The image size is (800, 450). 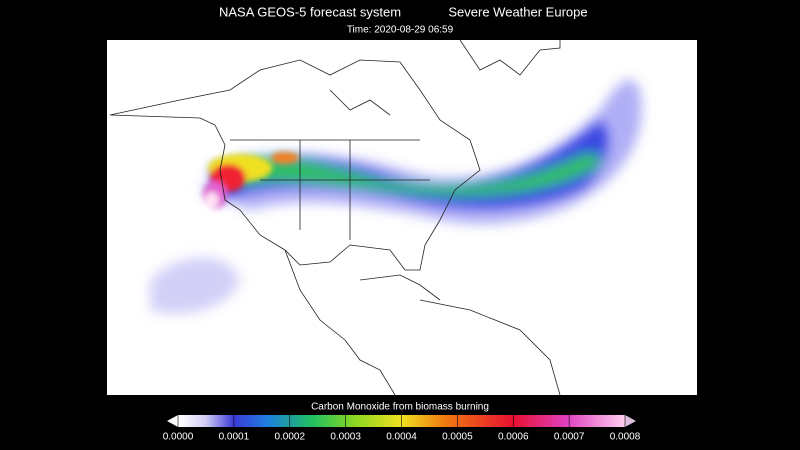 I want to click on colorbar-arrow-low, so click(x=172, y=421).